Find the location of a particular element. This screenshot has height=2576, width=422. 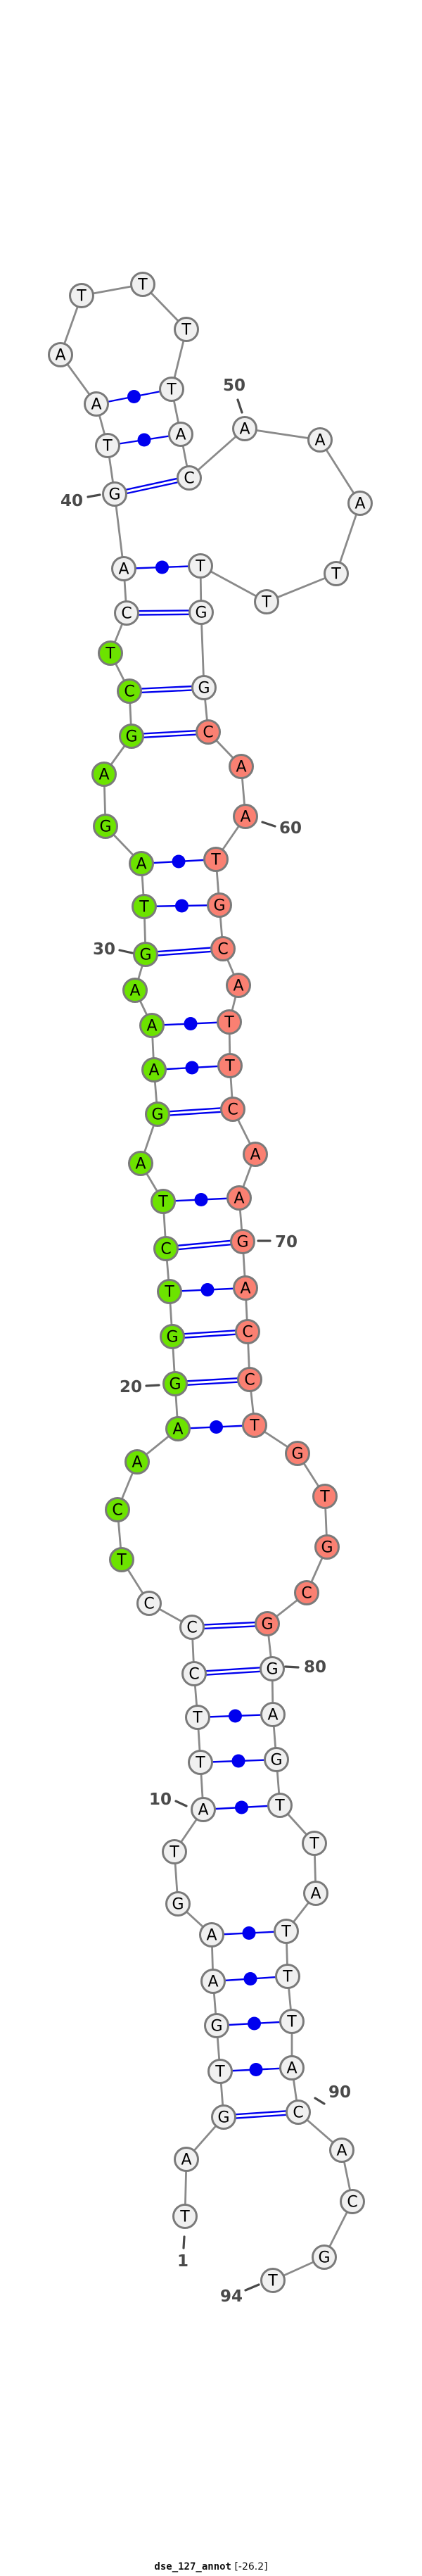

position-label-10: 10 is located at coordinates (161, 1800).